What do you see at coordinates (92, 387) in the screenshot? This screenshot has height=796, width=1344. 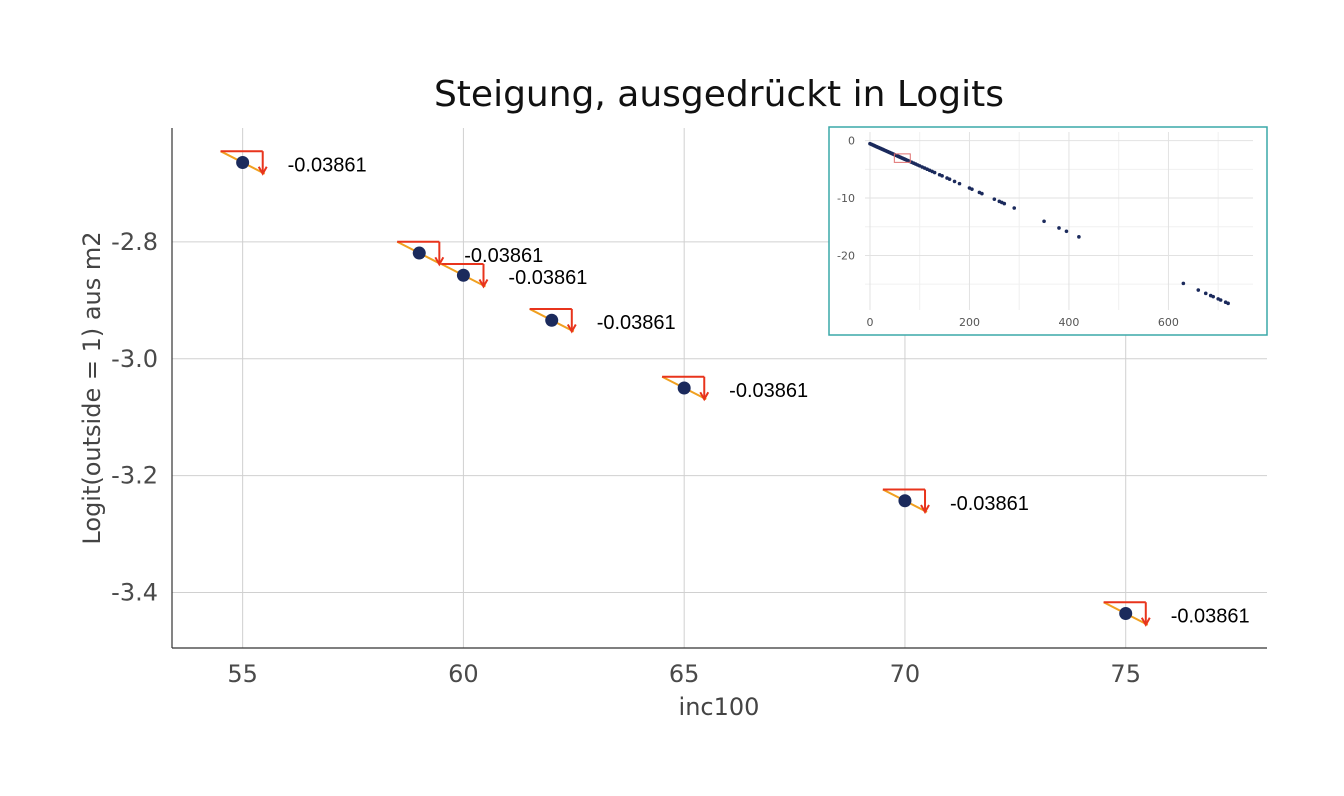 I see `y-axis-title: Logit(outside = 1) aus m2` at bounding box center [92, 387].